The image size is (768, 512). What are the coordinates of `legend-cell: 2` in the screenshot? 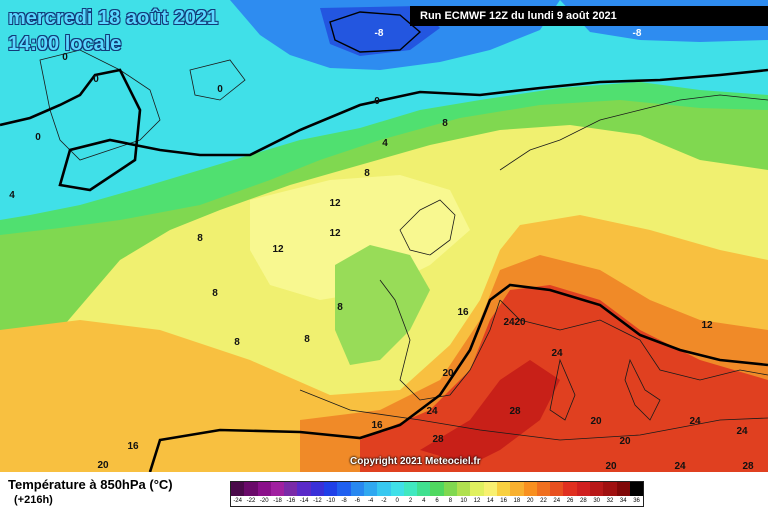 It's located at (410, 494).